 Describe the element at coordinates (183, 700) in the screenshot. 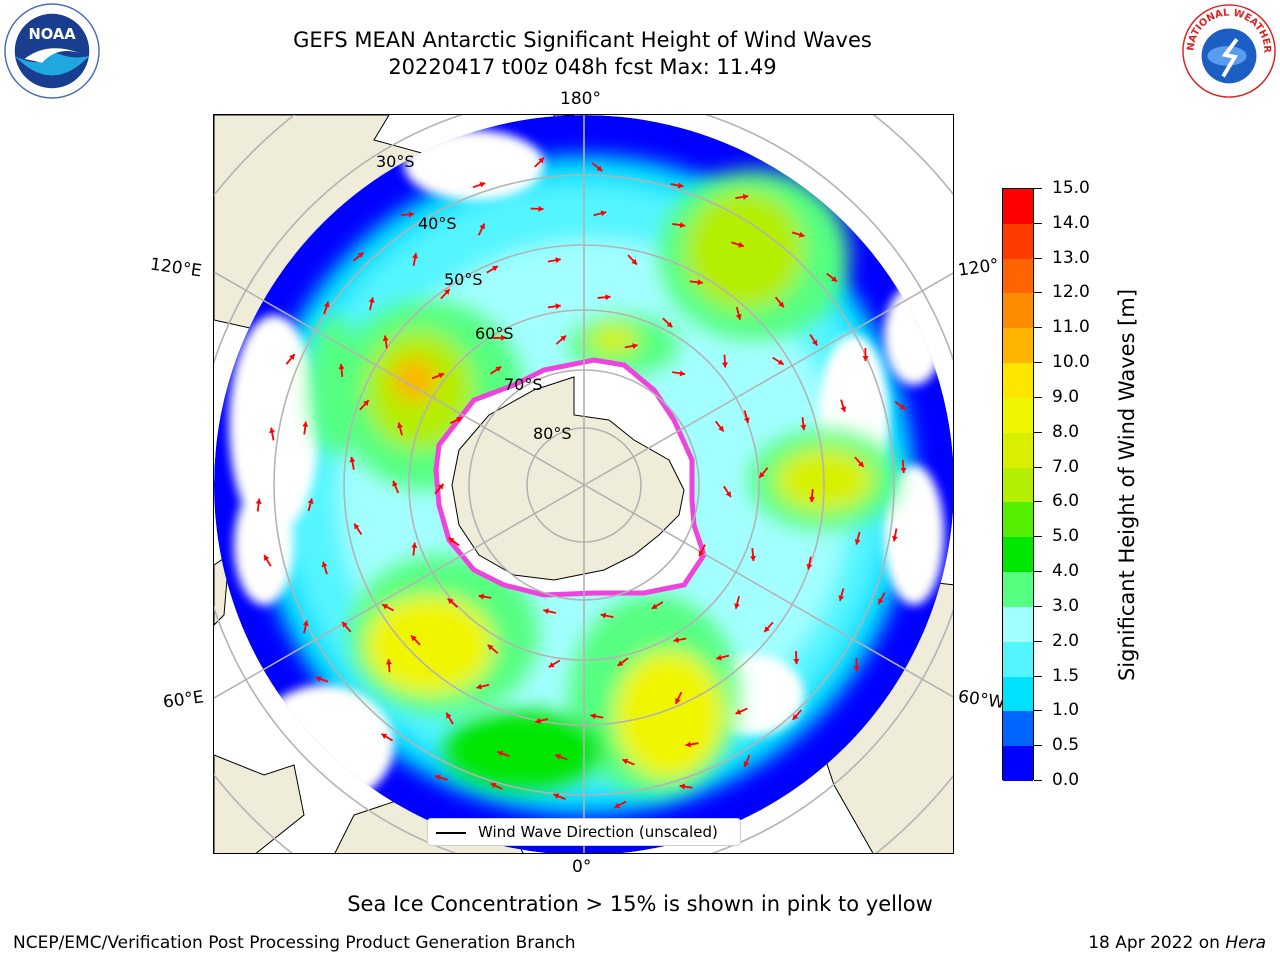

I see `lon-label-lower-left: 60°E` at that location.